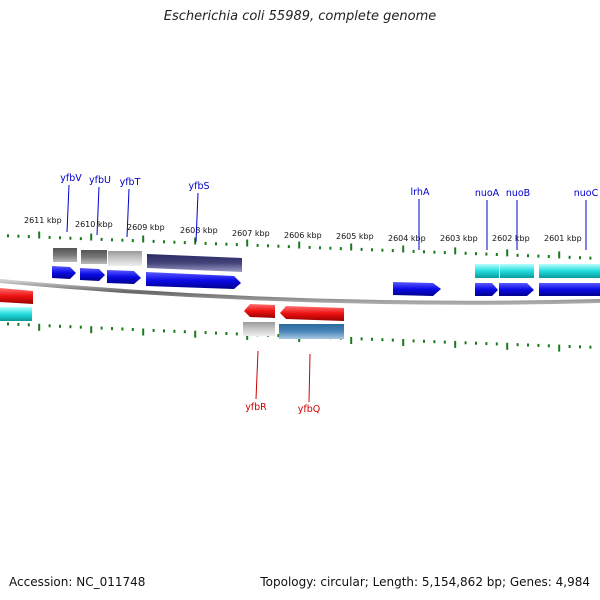 The image size is (600, 600). Describe the element at coordinates (299, 245) in the screenshot. I see `outer-tick-row` at that location.